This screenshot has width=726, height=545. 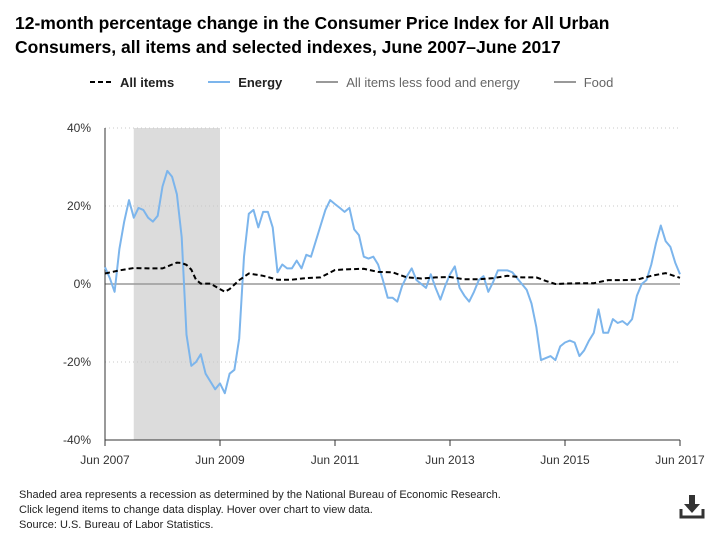 What do you see at coordinates (680, 460) in the screenshot?
I see `x-tick-label: Jun 2017` at bounding box center [680, 460].